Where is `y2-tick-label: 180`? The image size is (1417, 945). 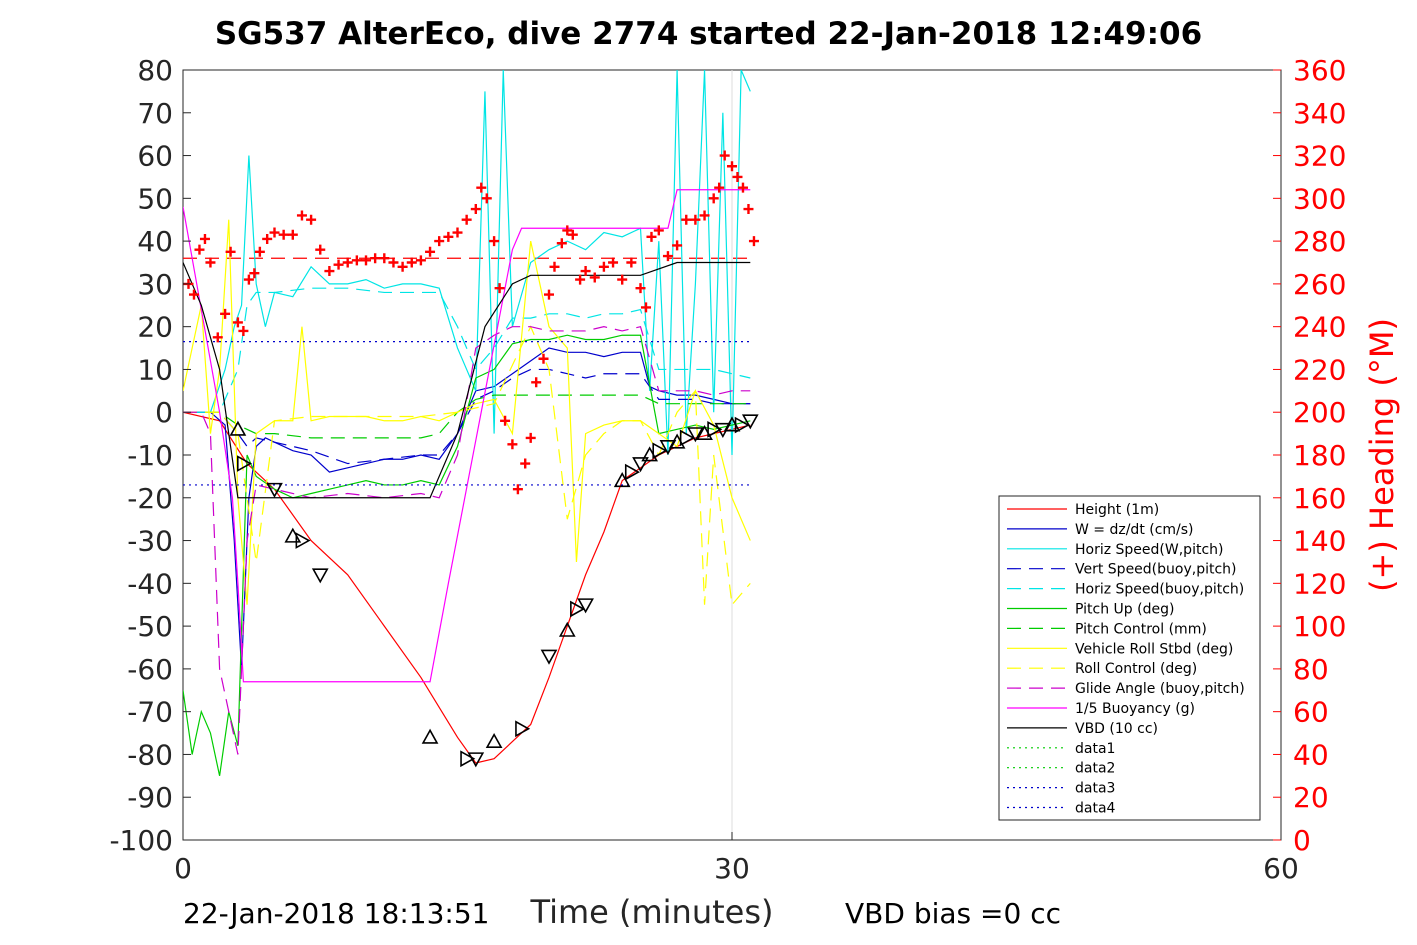 y2-tick-label: 180 is located at coordinates (1319, 455).